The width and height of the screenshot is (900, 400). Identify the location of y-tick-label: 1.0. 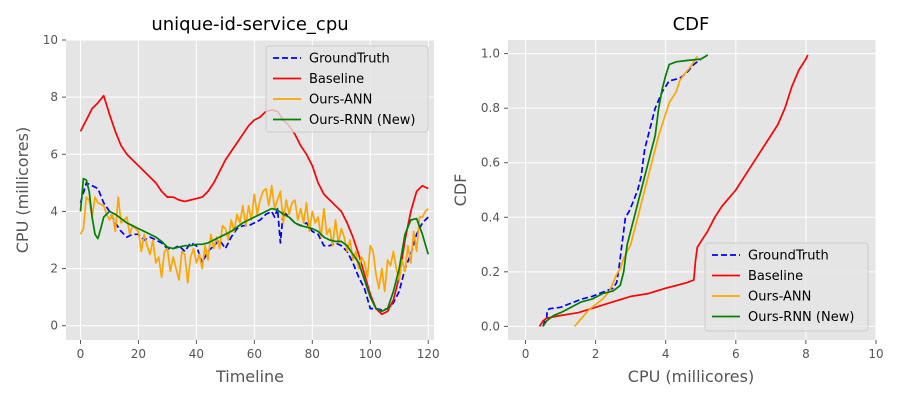
(490, 54).